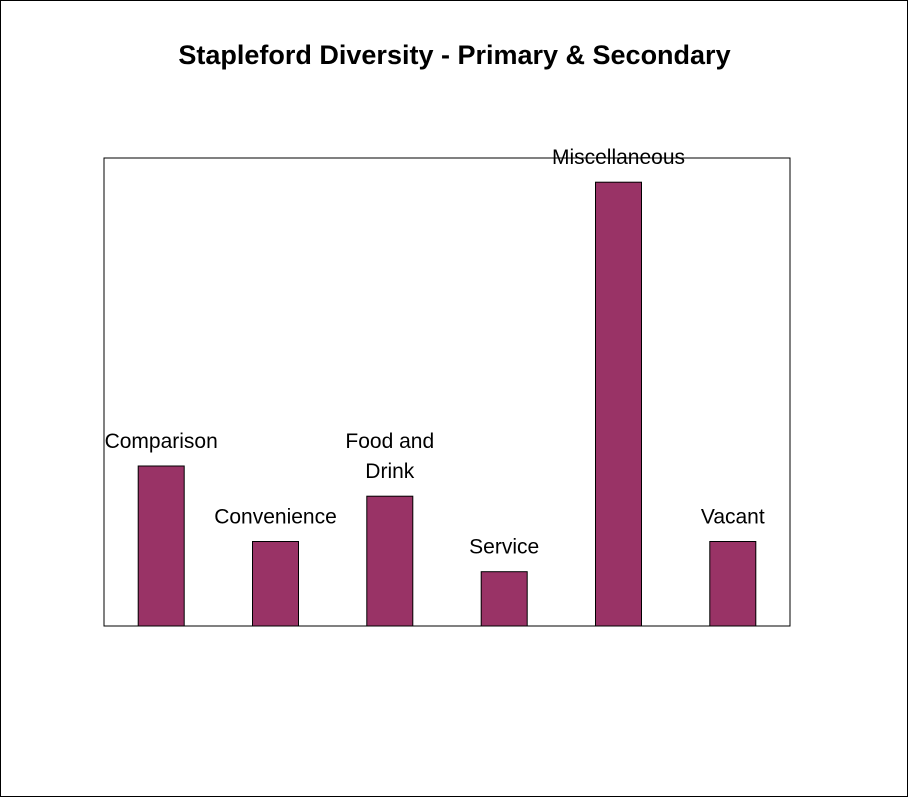  What do you see at coordinates (618, 404) in the screenshot?
I see `bar-miscellaneous` at bounding box center [618, 404].